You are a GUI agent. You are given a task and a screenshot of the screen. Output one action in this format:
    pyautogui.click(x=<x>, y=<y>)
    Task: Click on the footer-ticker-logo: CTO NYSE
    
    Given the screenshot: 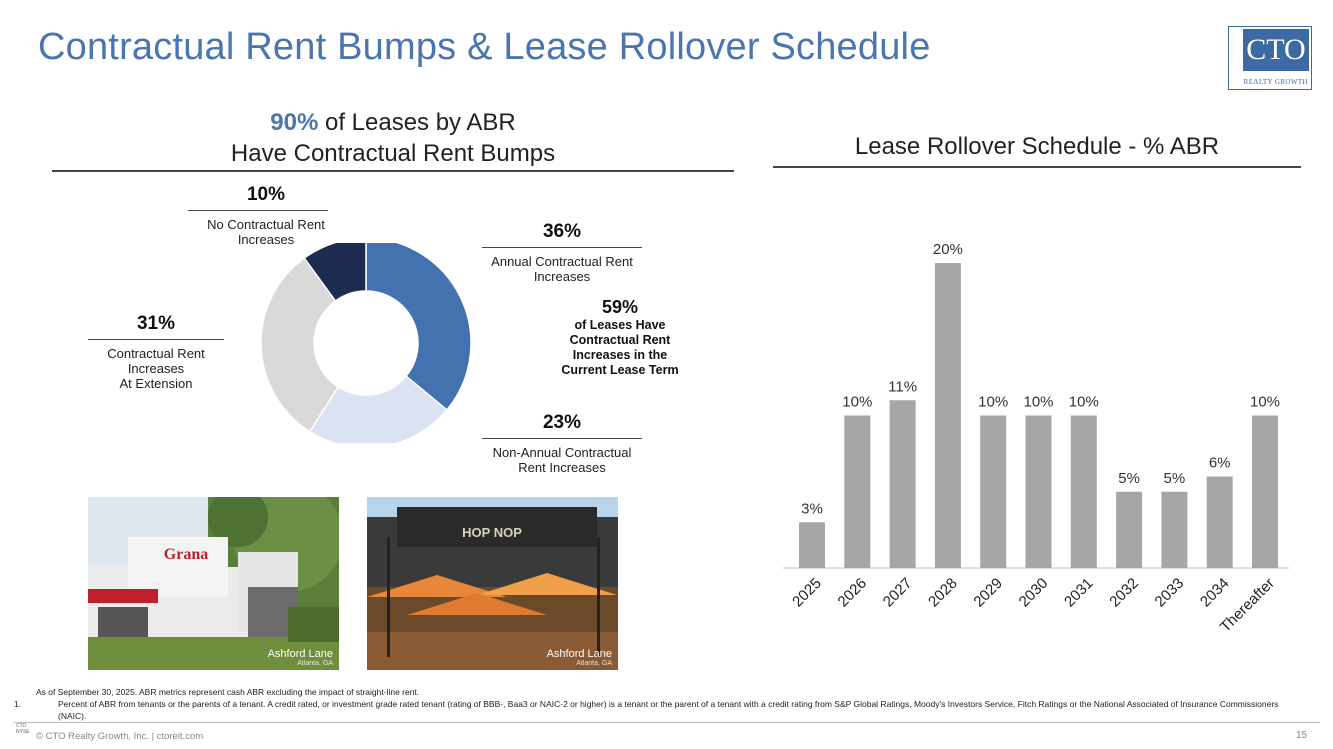 What is the action you would take?
    pyautogui.click(x=25, y=729)
    